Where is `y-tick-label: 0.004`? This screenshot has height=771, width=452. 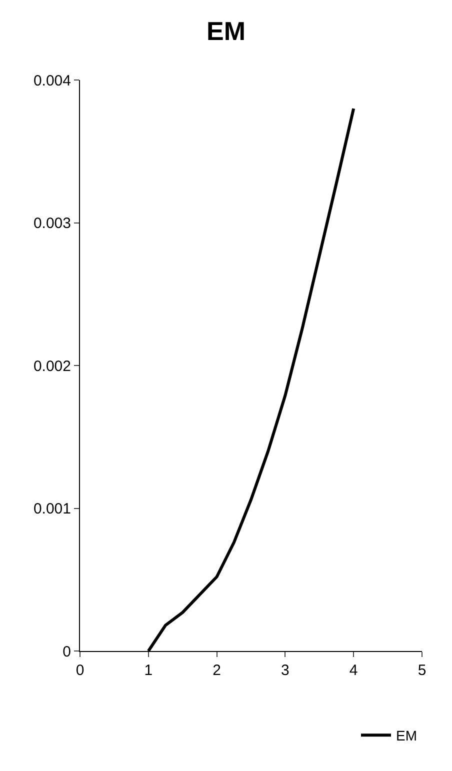 y-tick-label: 0.004 is located at coordinates (52, 81).